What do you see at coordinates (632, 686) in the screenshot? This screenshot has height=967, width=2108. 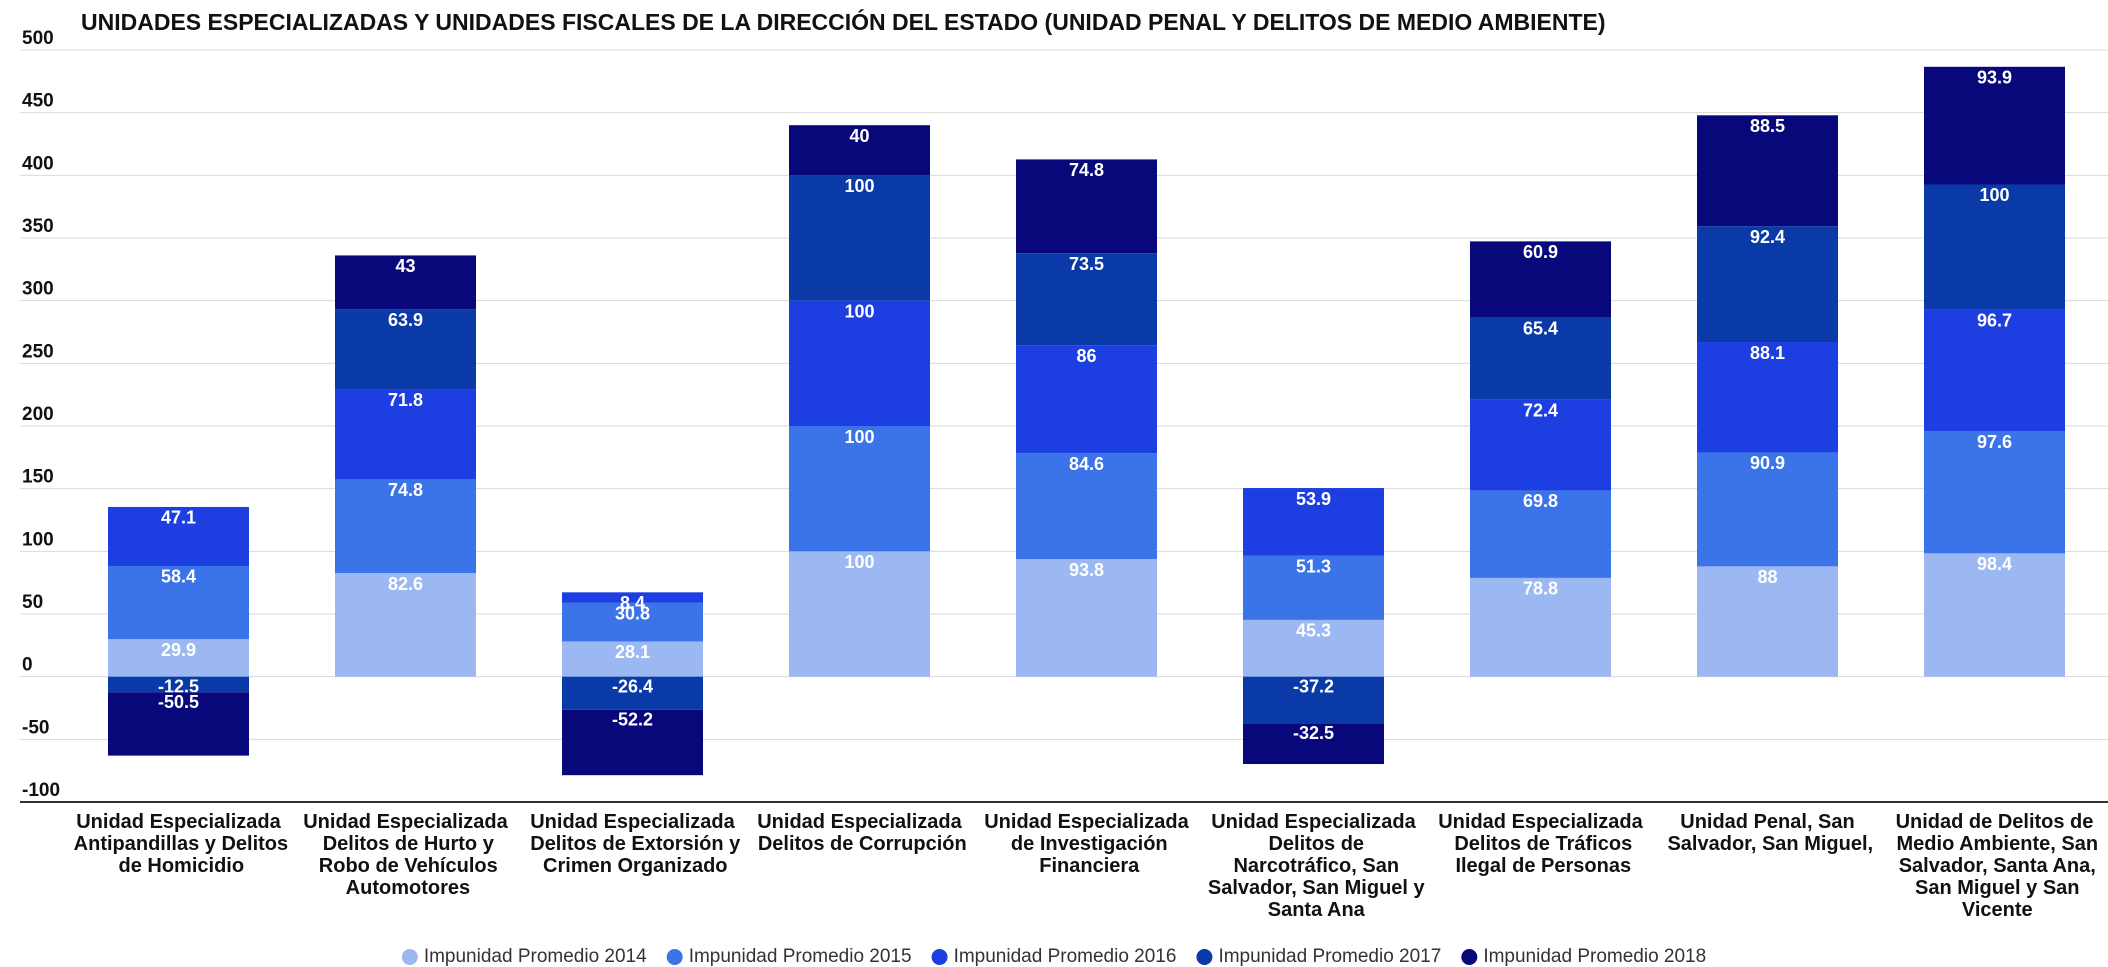 I see `data-label: -26.4` at bounding box center [632, 686].